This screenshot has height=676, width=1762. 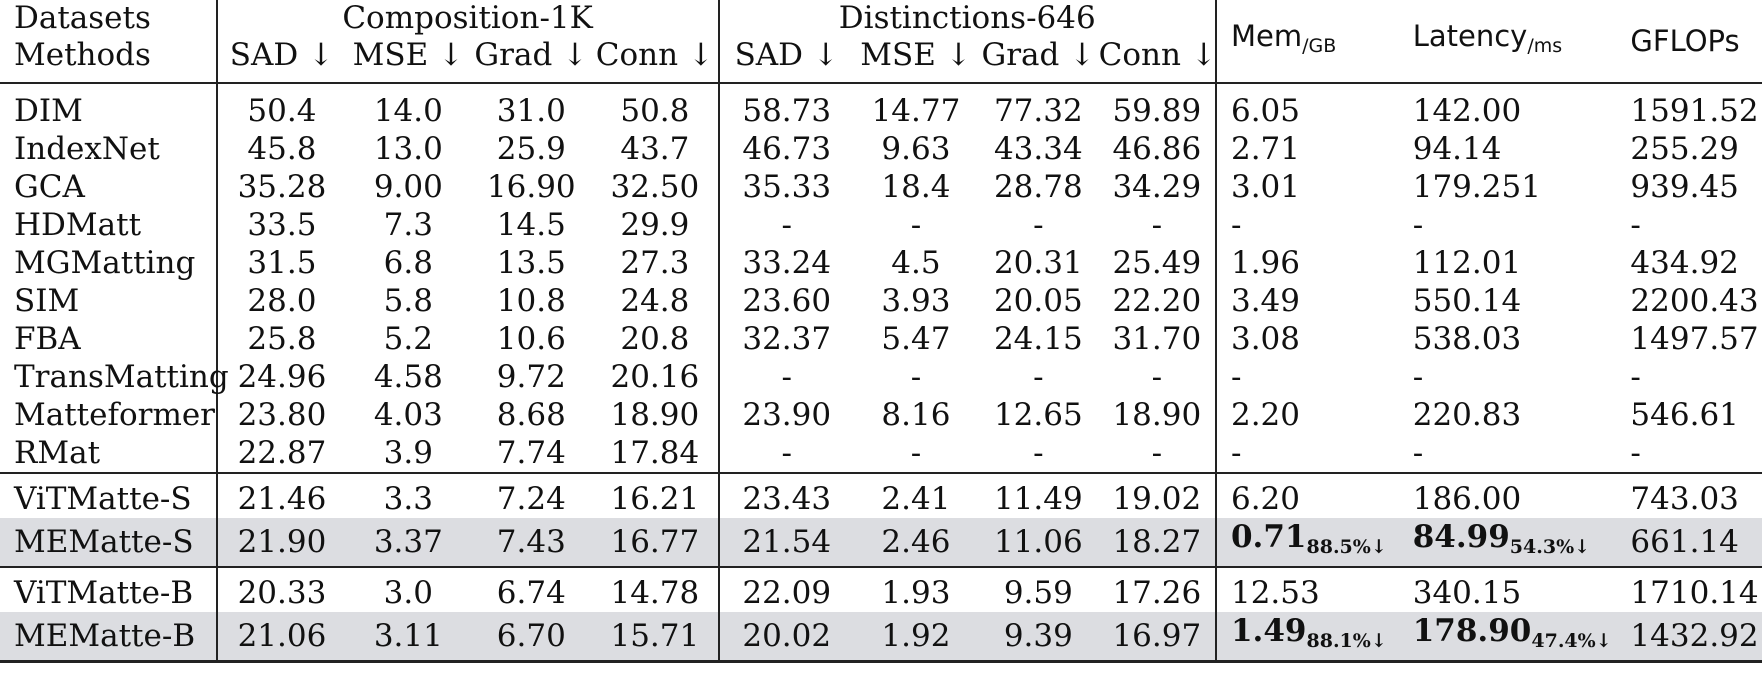 I want to click on c1k-mse-value: 14.0, so click(x=408, y=106).